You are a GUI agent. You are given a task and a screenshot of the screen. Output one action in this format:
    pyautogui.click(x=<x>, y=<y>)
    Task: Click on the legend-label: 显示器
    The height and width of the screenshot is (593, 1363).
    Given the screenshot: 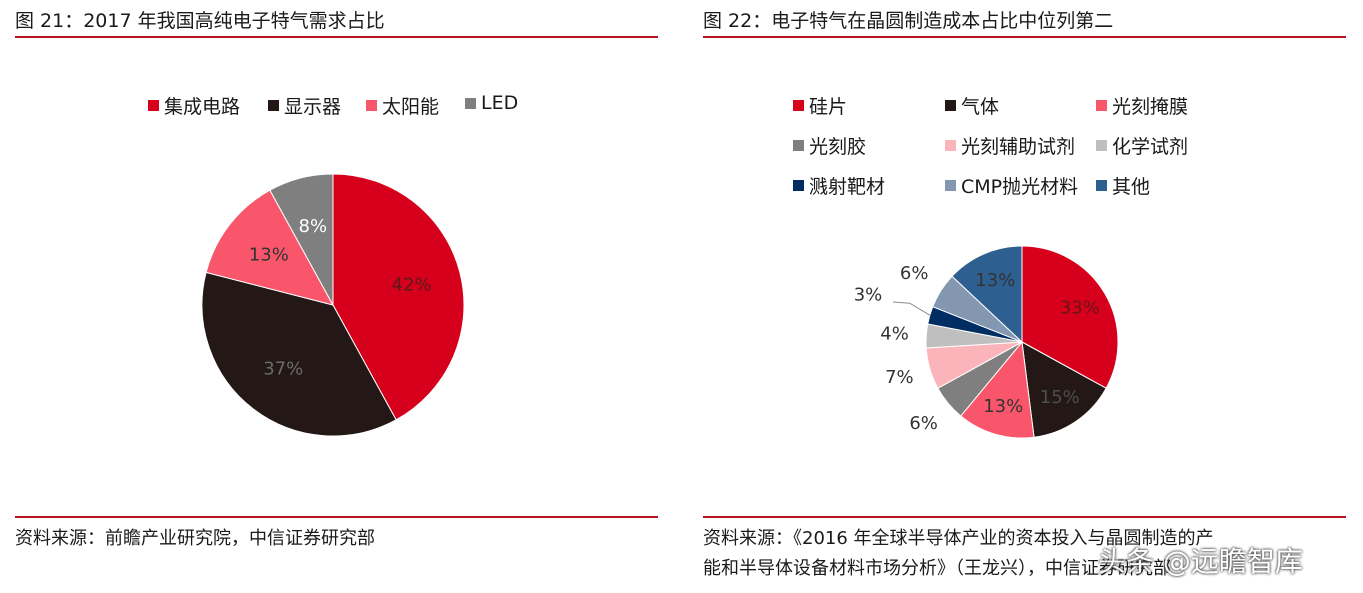 What is the action you would take?
    pyautogui.click(x=313, y=107)
    